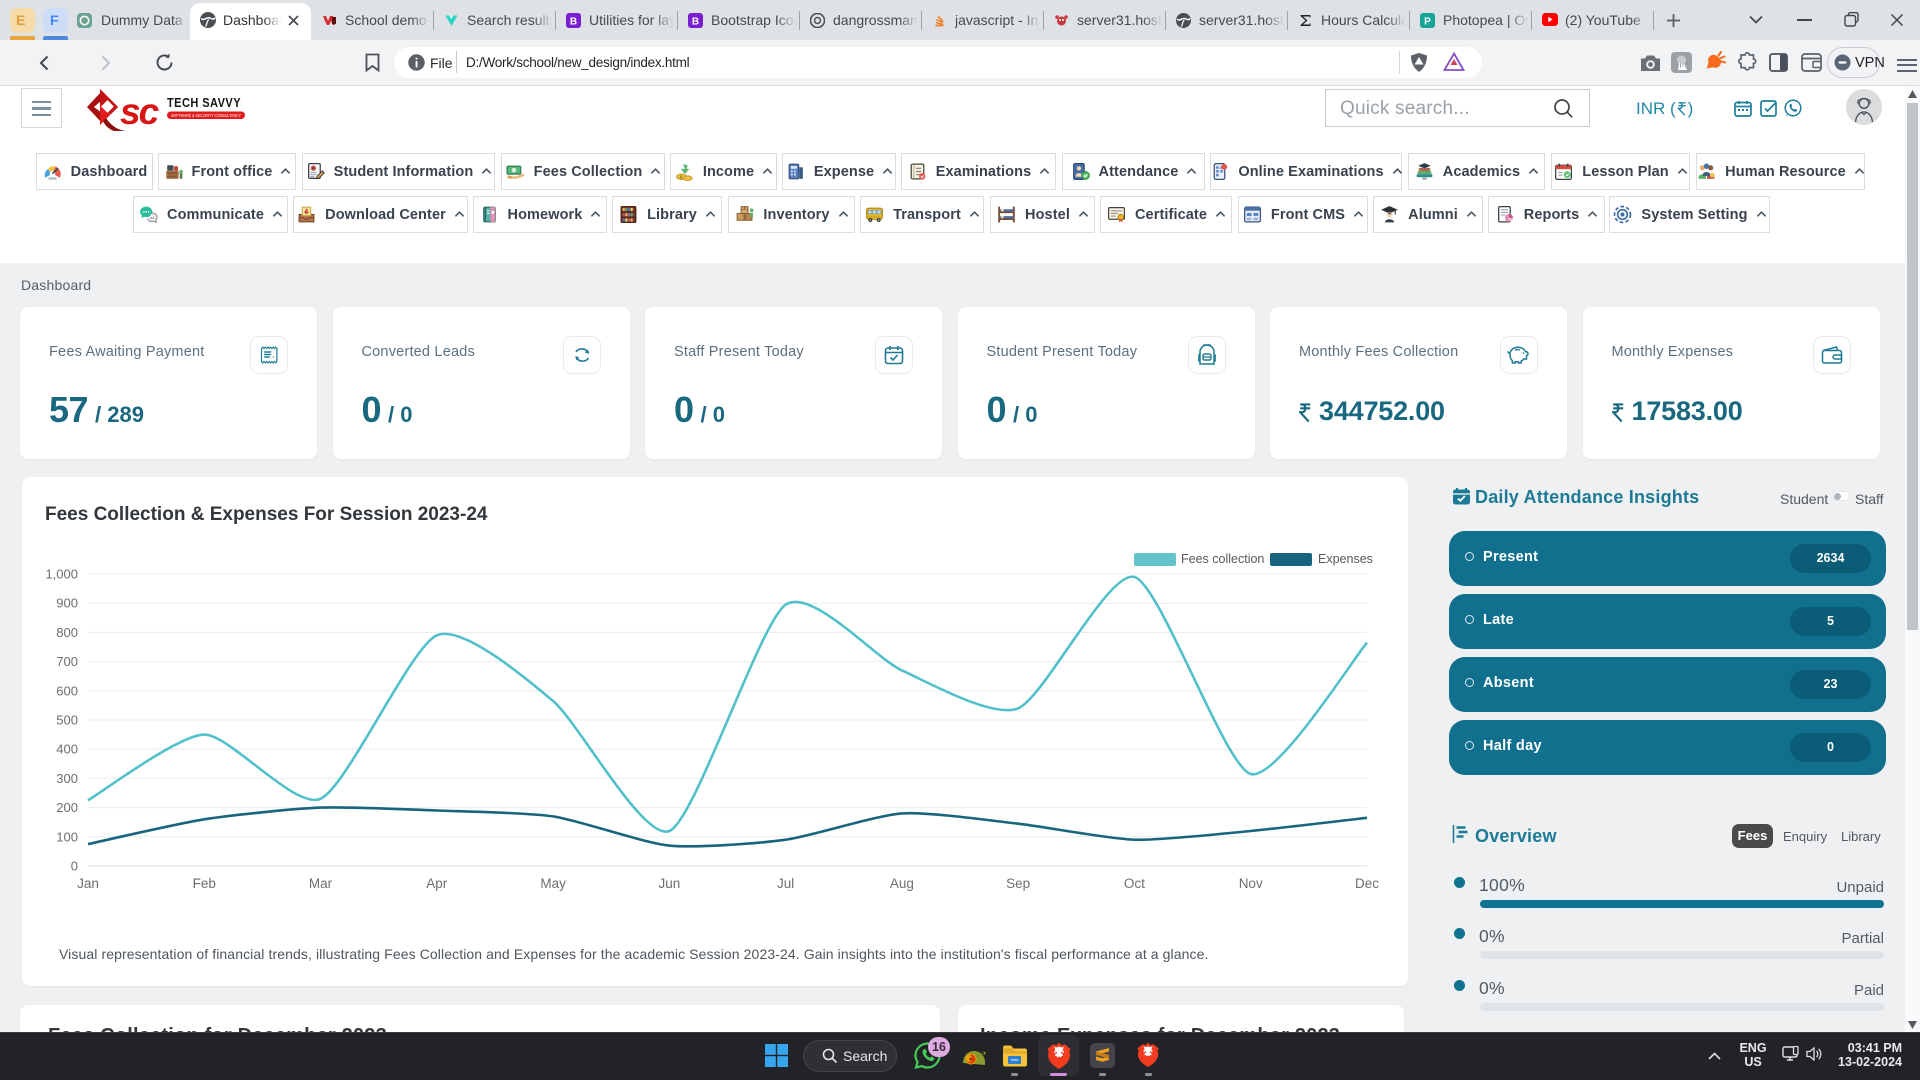 This screenshot has height=1080, width=1920. What do you see at coordinates (902, 883) in the screenshot?
I see `svg-text: Aug` at bounding box center [902, 883].